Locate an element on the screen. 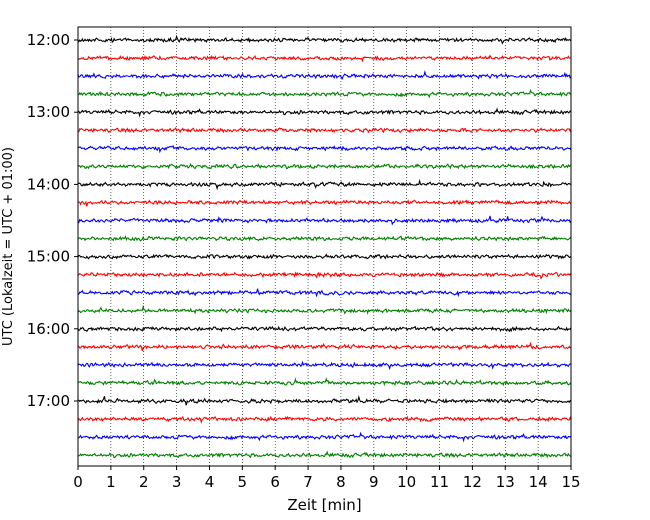 The width and height of the screenshot is (650, 520). x-axis-ticks: 0 1 2 3 4 5 6 7 8 9 10 11 12 13 14 15 is located at coordinates (327, 478).